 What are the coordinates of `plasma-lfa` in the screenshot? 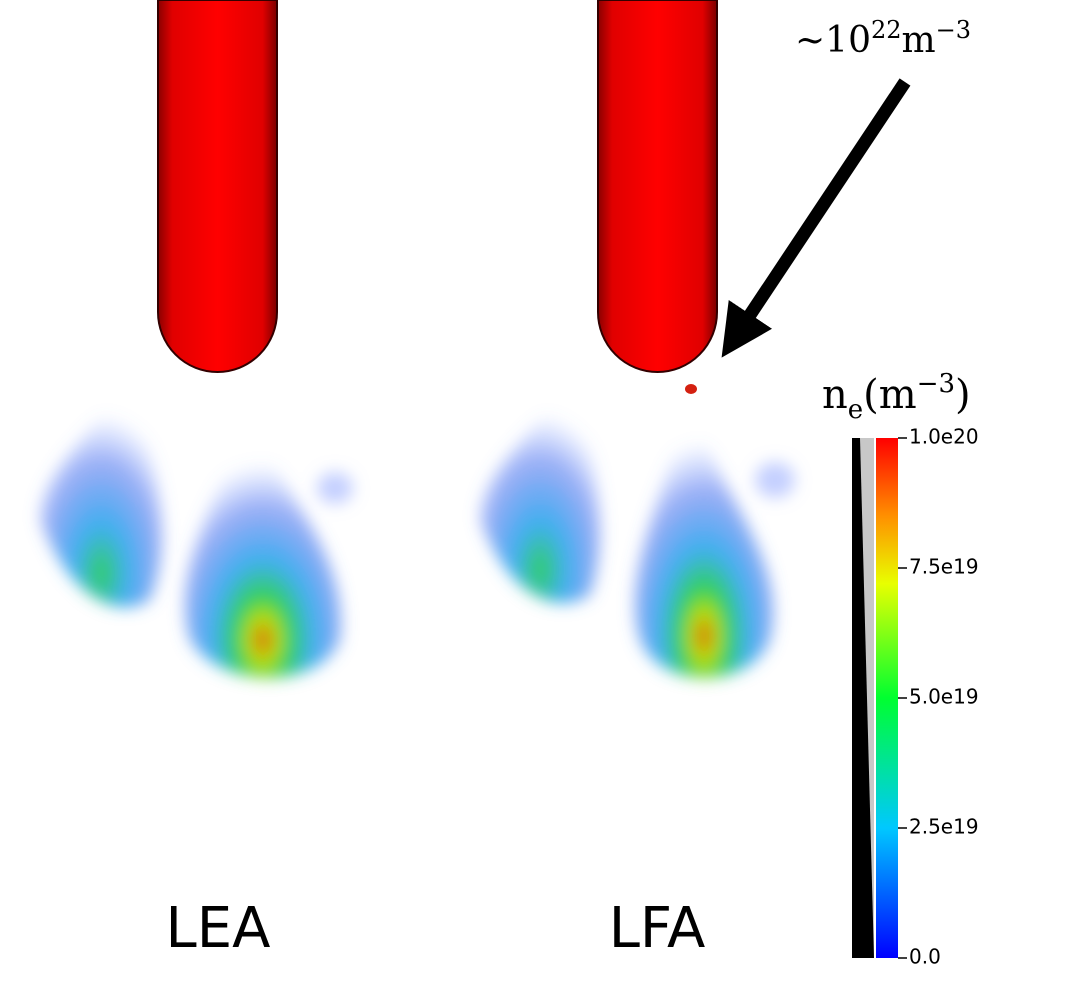 It's located at (637, 529).